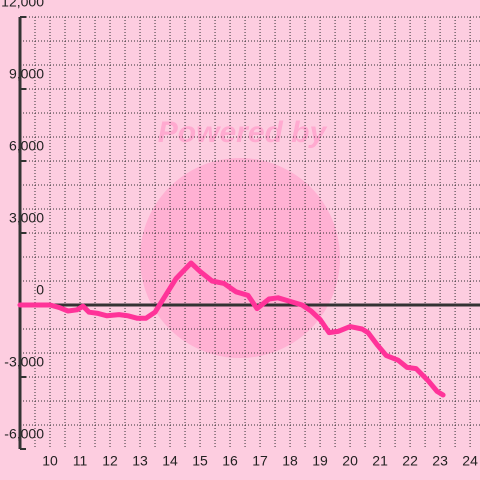 The image size is (480, 480). Describe the element at coordinates (440, 461) in the screenshot. I see `x-tick-label: 23` at that location.